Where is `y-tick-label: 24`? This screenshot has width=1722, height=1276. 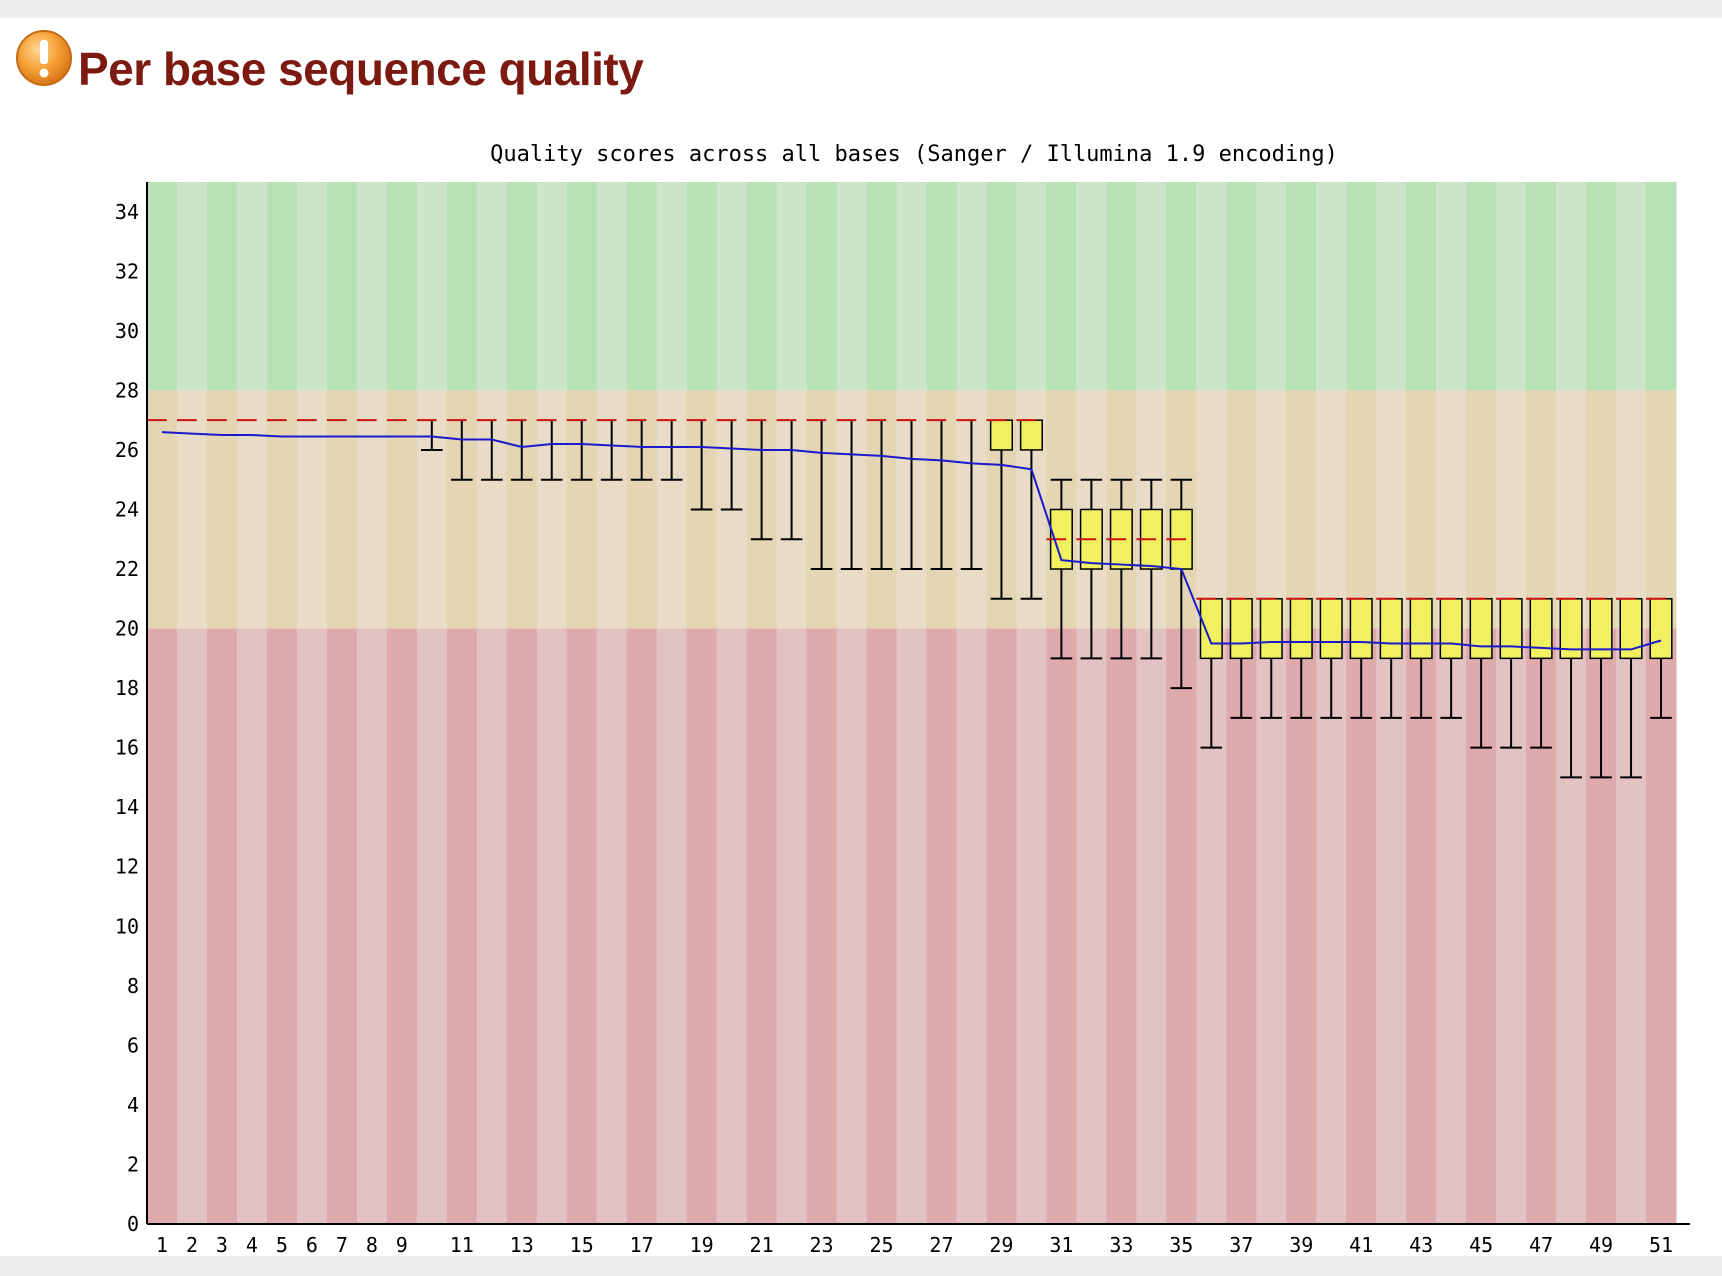 y-tick-label: 24 is located at coordinates (127, 509).